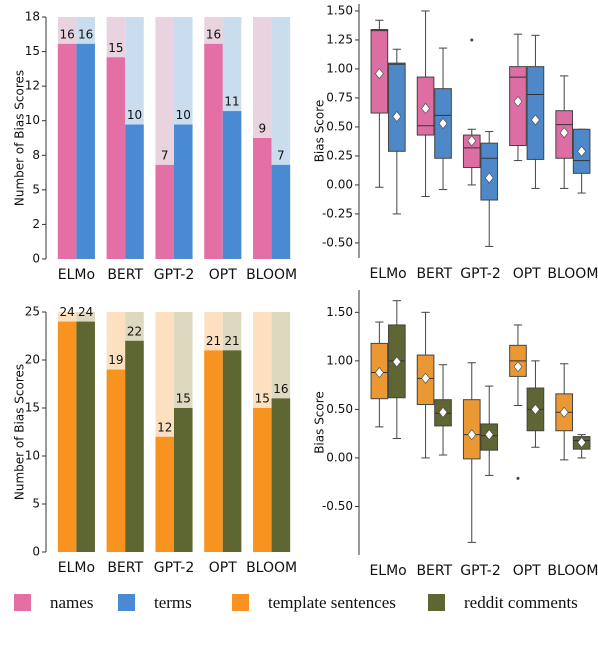 The width and height of the screenshot is (598, 650). What do you see at coordinates (339, 97) in the screenshot?
I see `y-tick-label: 0.75` at bounding box center [339, 97].